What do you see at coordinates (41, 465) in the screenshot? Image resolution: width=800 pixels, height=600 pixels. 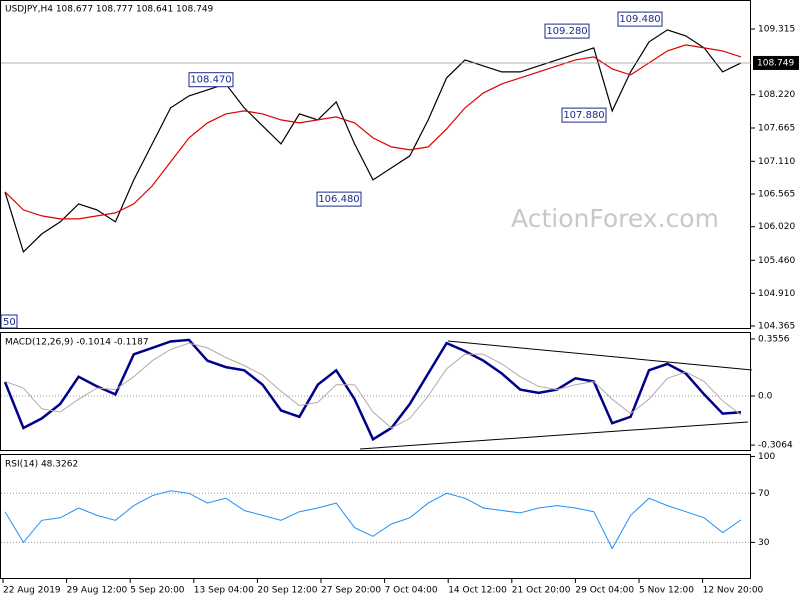 I see `chart-title: RSI(14) 48.3262` at bounding box center [41, 465].